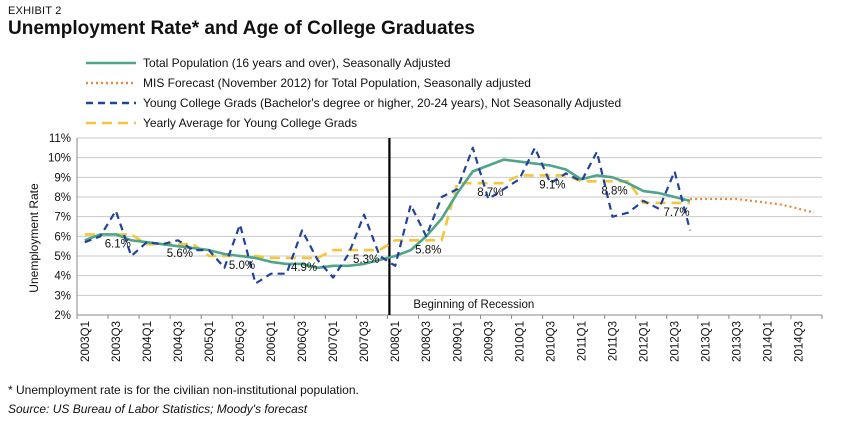  Describe the element at coordinates (117, 341) in the screenshot. I see `x-tick-label: 2003Q3` at that location.